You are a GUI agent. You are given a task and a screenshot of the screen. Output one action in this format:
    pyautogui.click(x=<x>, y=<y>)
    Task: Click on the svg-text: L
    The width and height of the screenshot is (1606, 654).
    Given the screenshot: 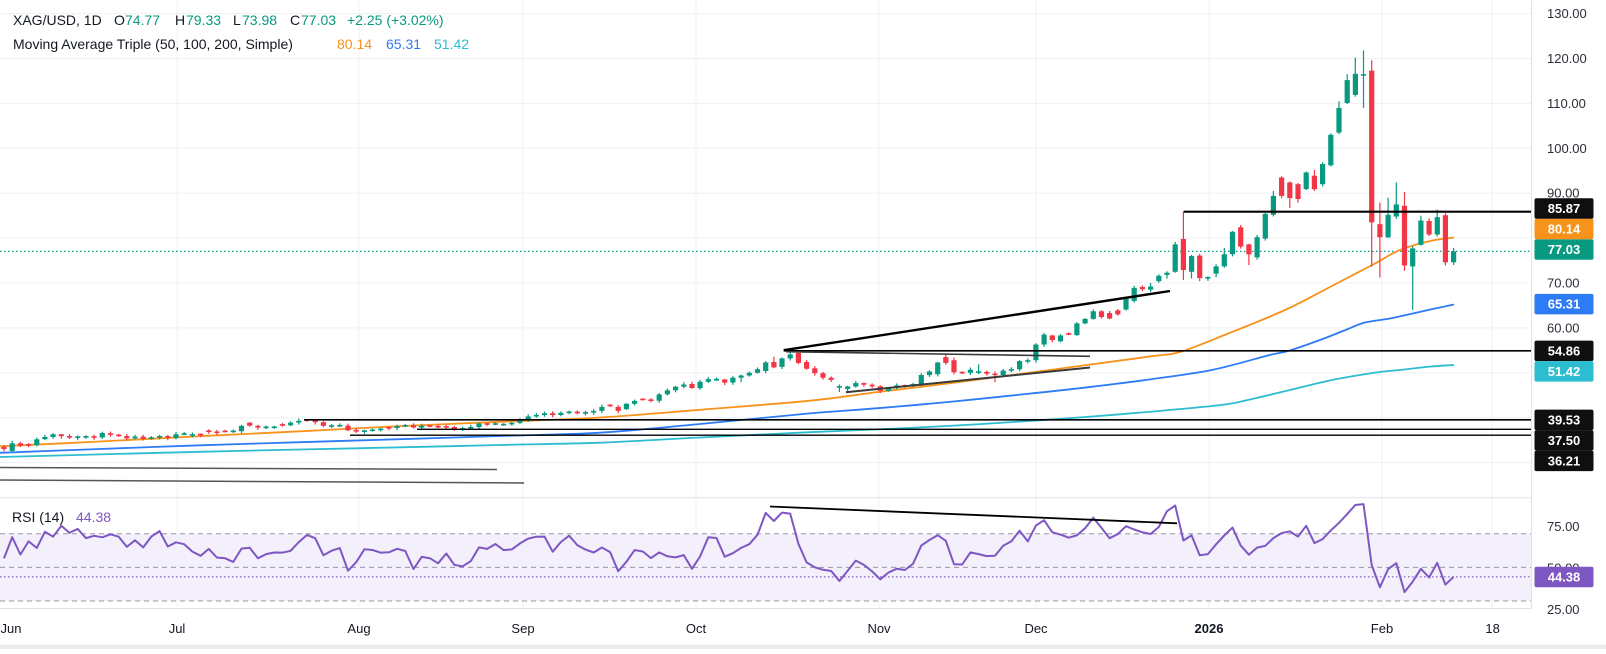 What is the action you would take?
    pyautogui.click(x=237, y=20)
    